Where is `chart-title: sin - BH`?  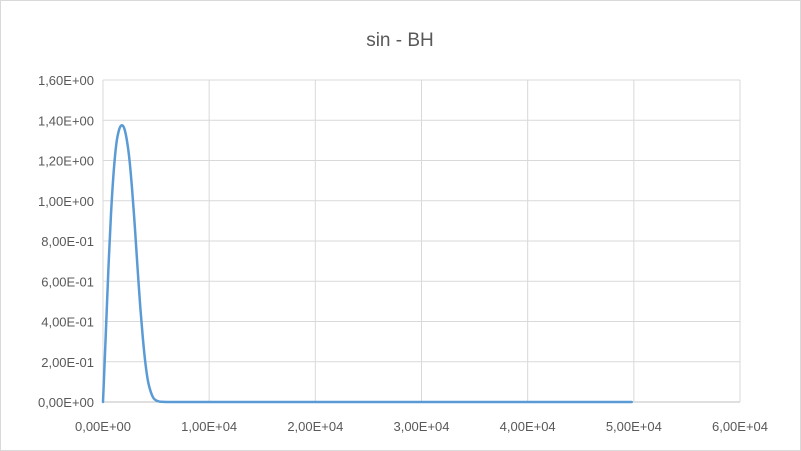
chart-title: sin - BH is located at coordinates (400, 40).